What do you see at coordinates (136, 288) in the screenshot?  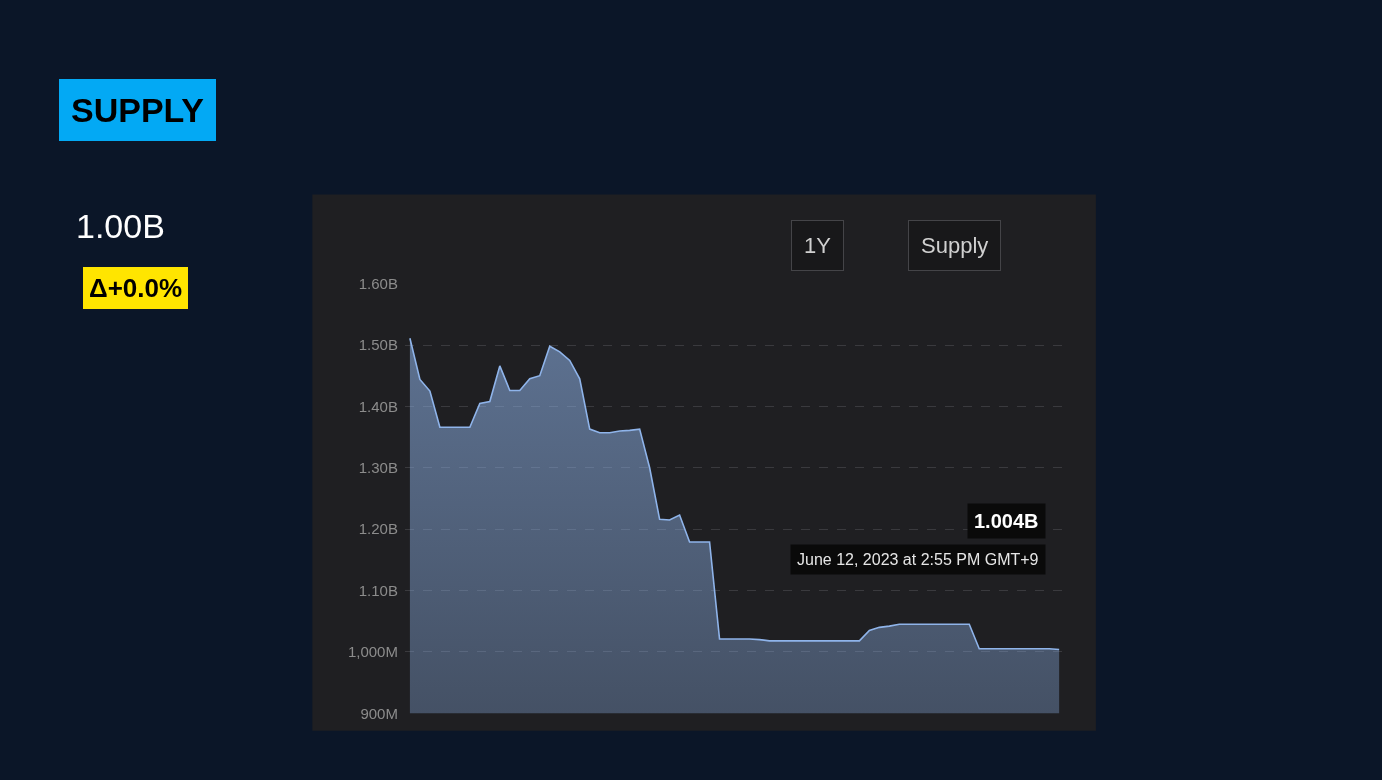 I see `text: Δ+0.0%` at bounding box center [136, 288].